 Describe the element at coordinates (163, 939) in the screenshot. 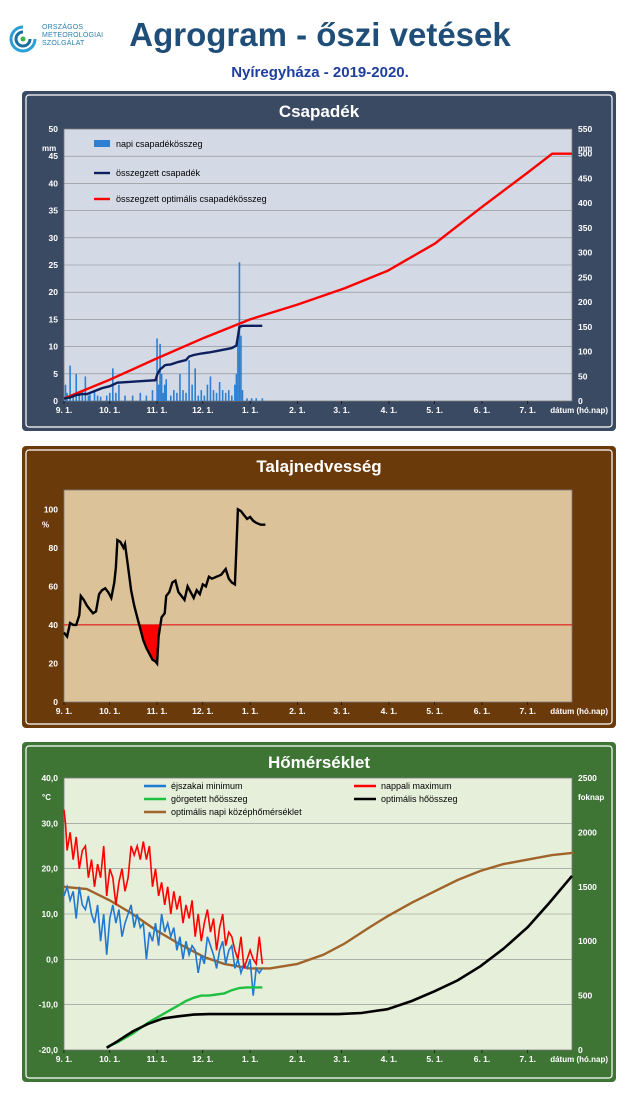

I see `night-min-line` at that location.